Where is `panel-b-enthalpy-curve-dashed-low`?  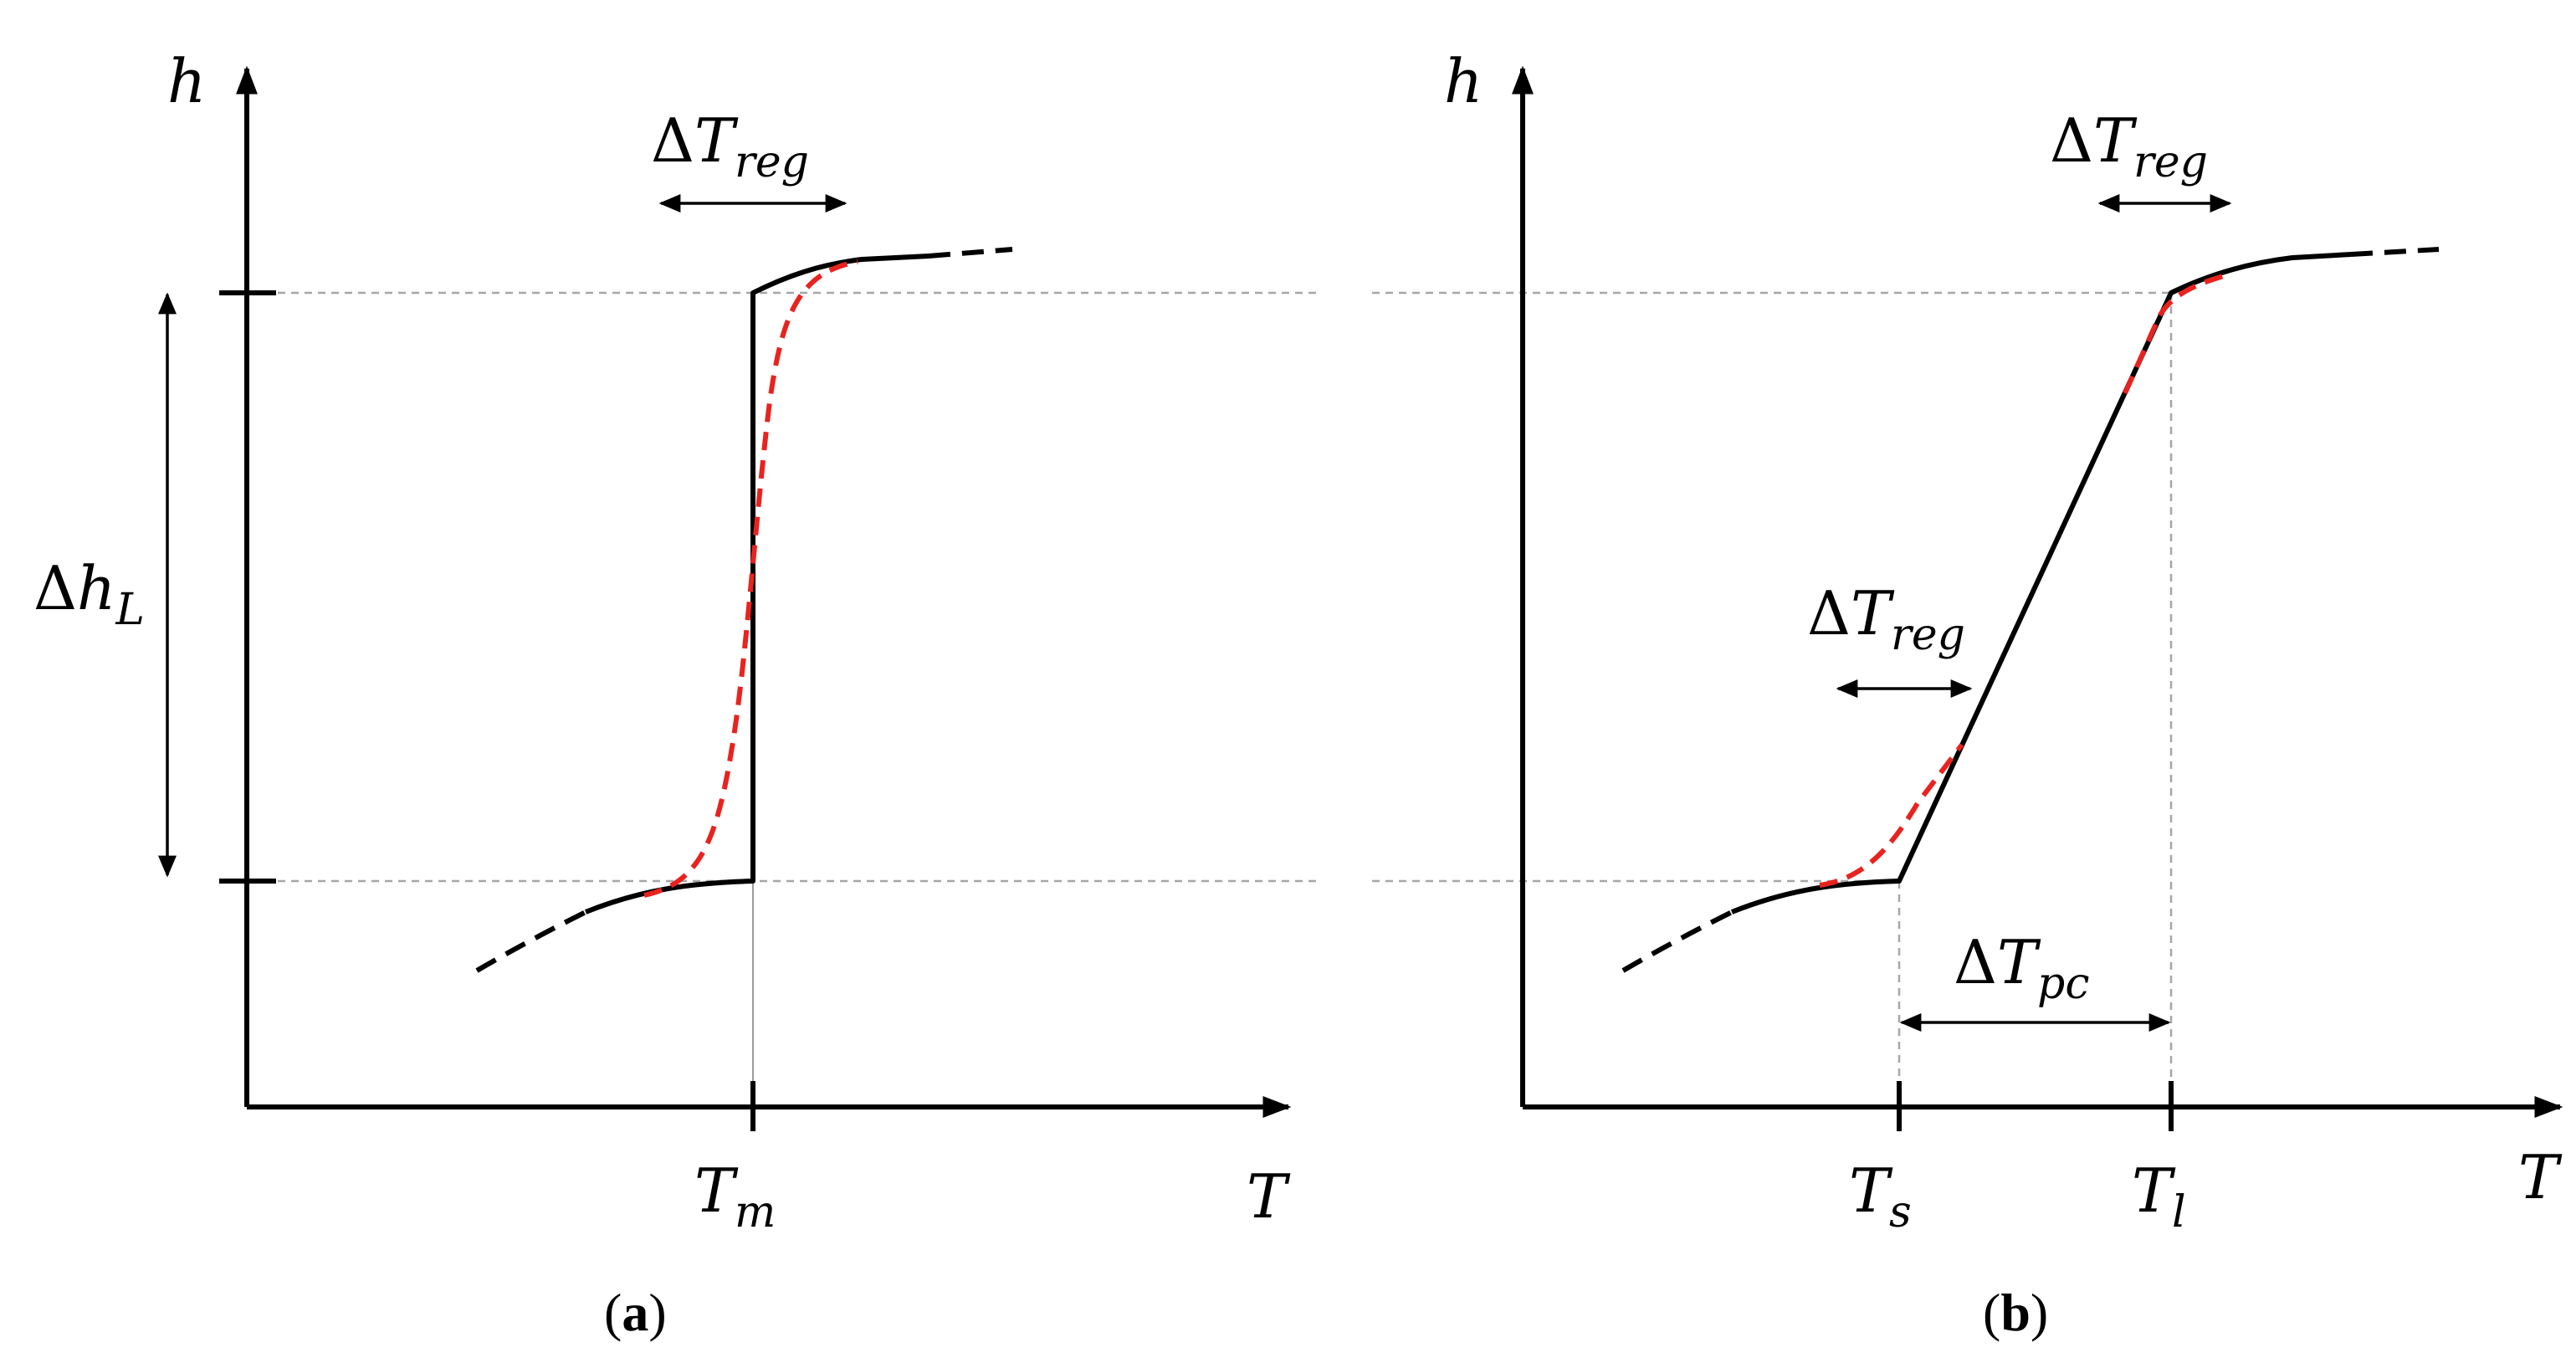
panel-b-enthalpy-curve-dashed-low is located at coordinates (1678, 941).